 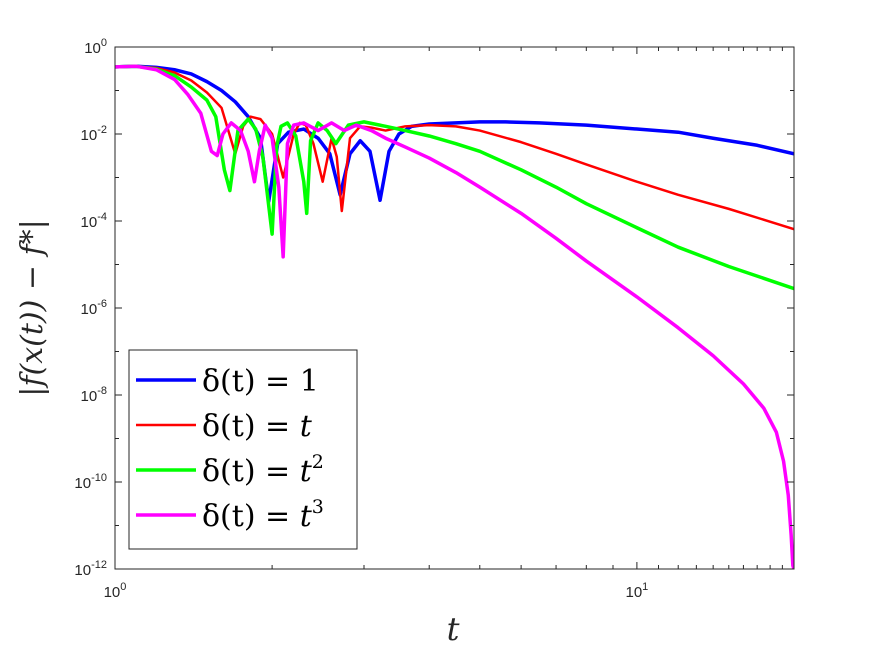 What do you see at coordinates (243, 449) in the screenshot?
I see `legend: δ(t) = 1 δ(t) = t δ(t) = t2 δ(t) = t3` at bounding box center [243, 449].